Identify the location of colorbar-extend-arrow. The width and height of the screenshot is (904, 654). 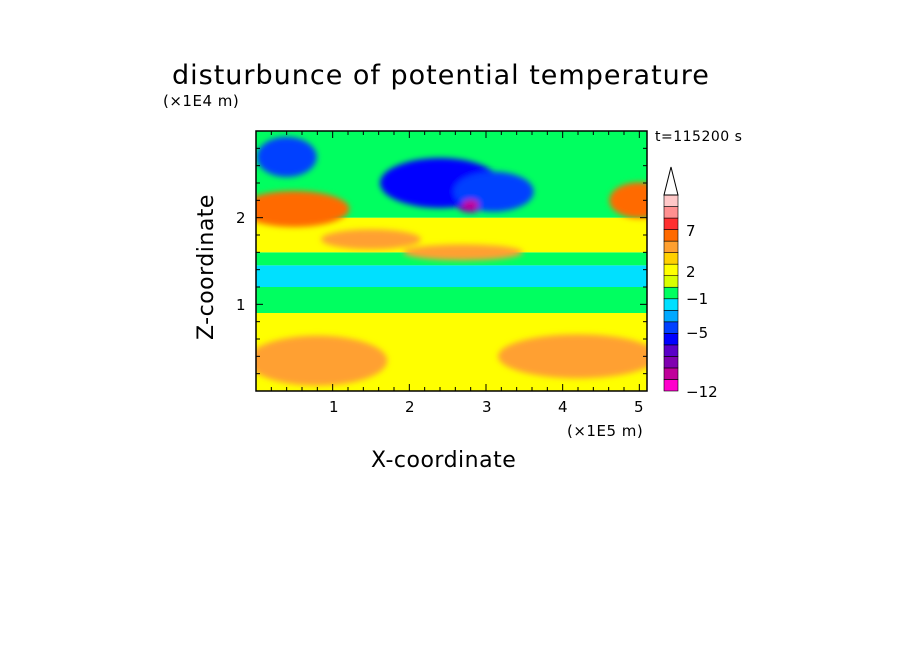
(671, 181).